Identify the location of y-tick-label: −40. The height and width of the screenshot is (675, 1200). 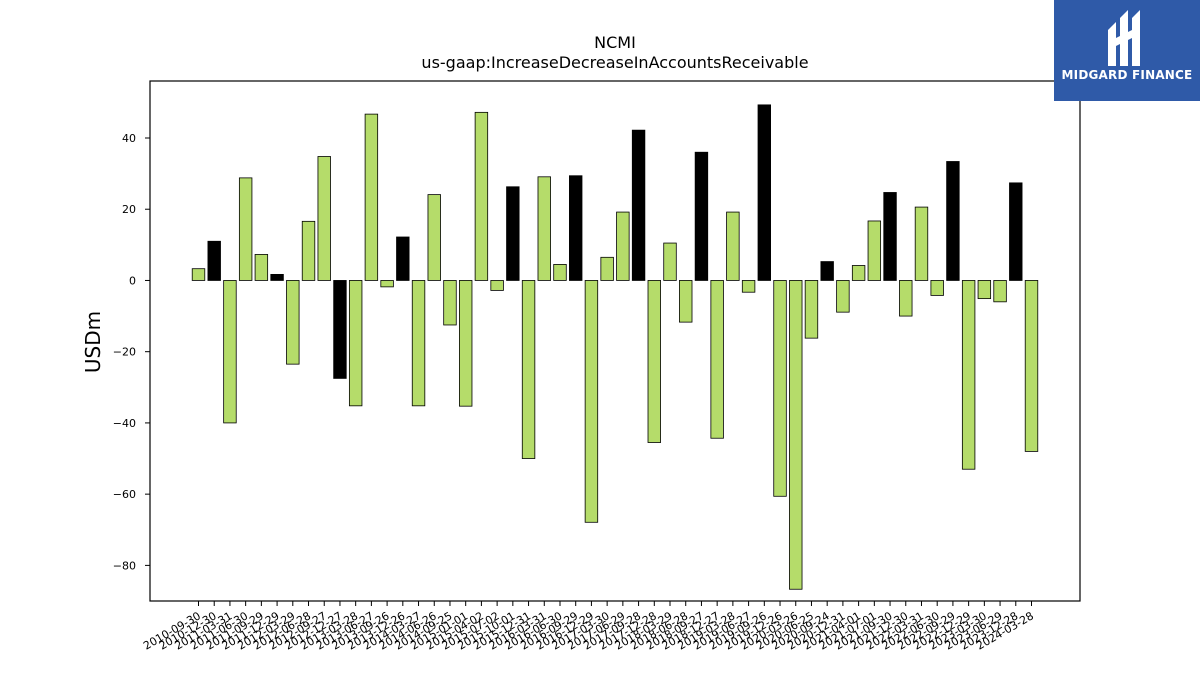
(124, 423).